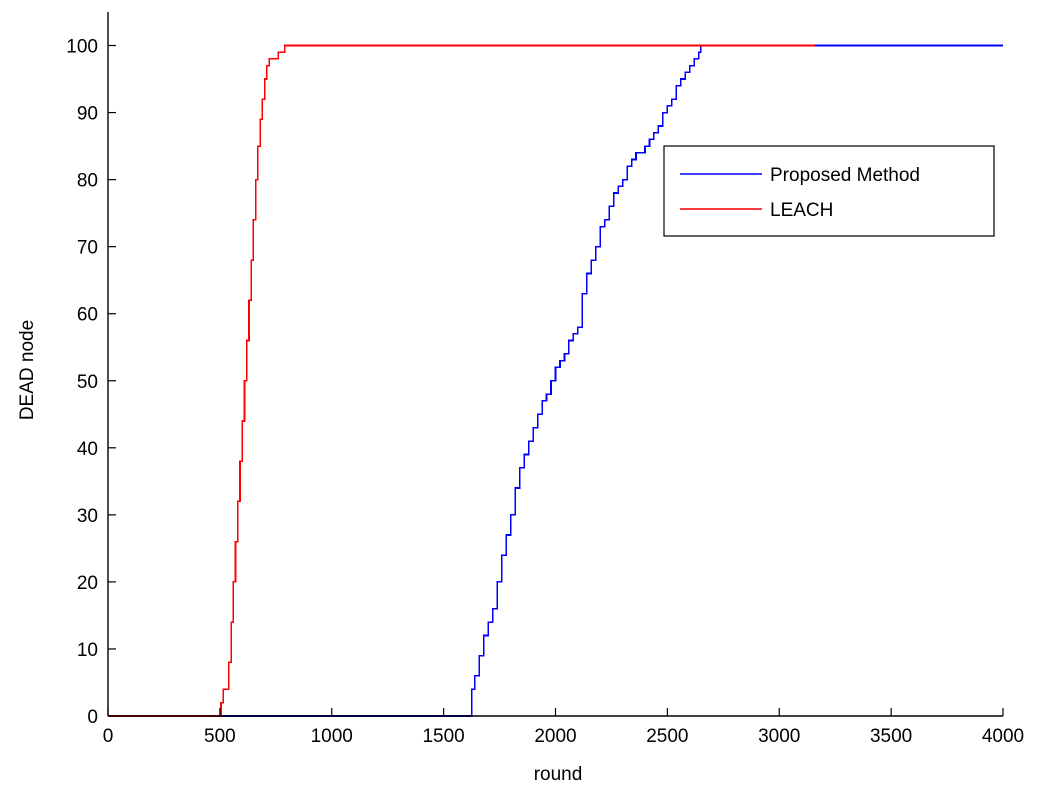 This screenshot has height=789, width=1039. I want to click on y-tick-label: 50, so click(87, 382).